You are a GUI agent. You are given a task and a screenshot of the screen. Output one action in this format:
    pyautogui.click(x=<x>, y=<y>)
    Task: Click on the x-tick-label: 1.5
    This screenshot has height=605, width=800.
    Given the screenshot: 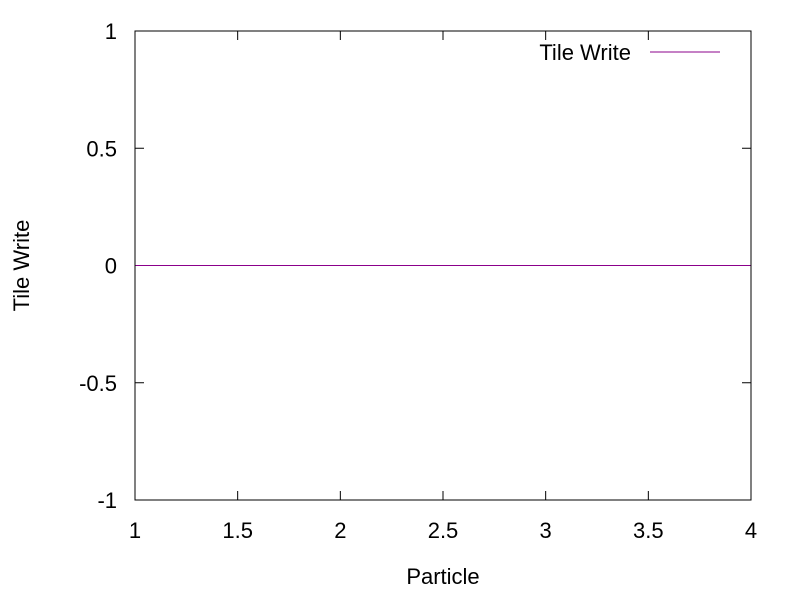 What is the action you would take?
    pyautogui.click(x=237, y=530)
    